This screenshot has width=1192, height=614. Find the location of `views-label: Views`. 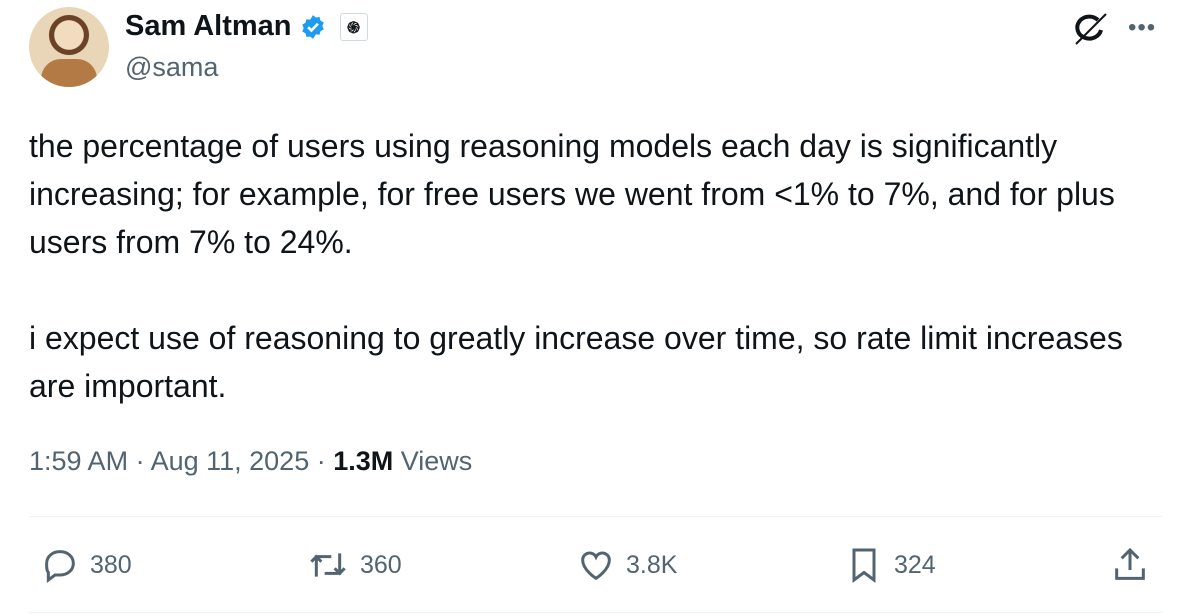

views-label: Views is located at coordinates (436, 461).